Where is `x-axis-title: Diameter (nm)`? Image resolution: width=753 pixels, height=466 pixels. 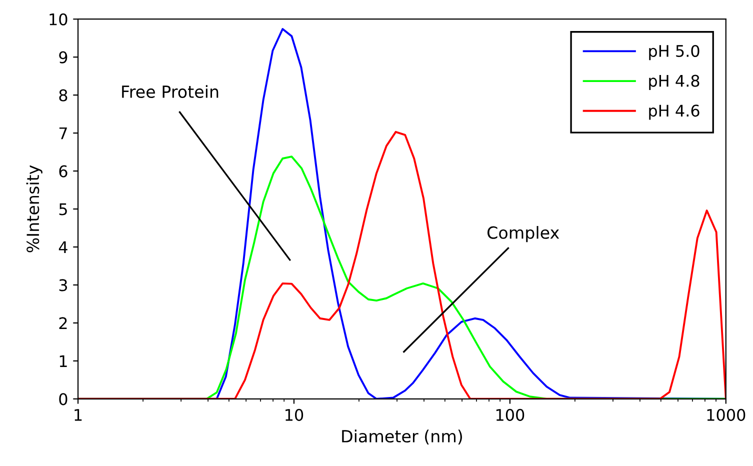
x-axis-title: Diameter (nm) is located at coordinates (402, 437).